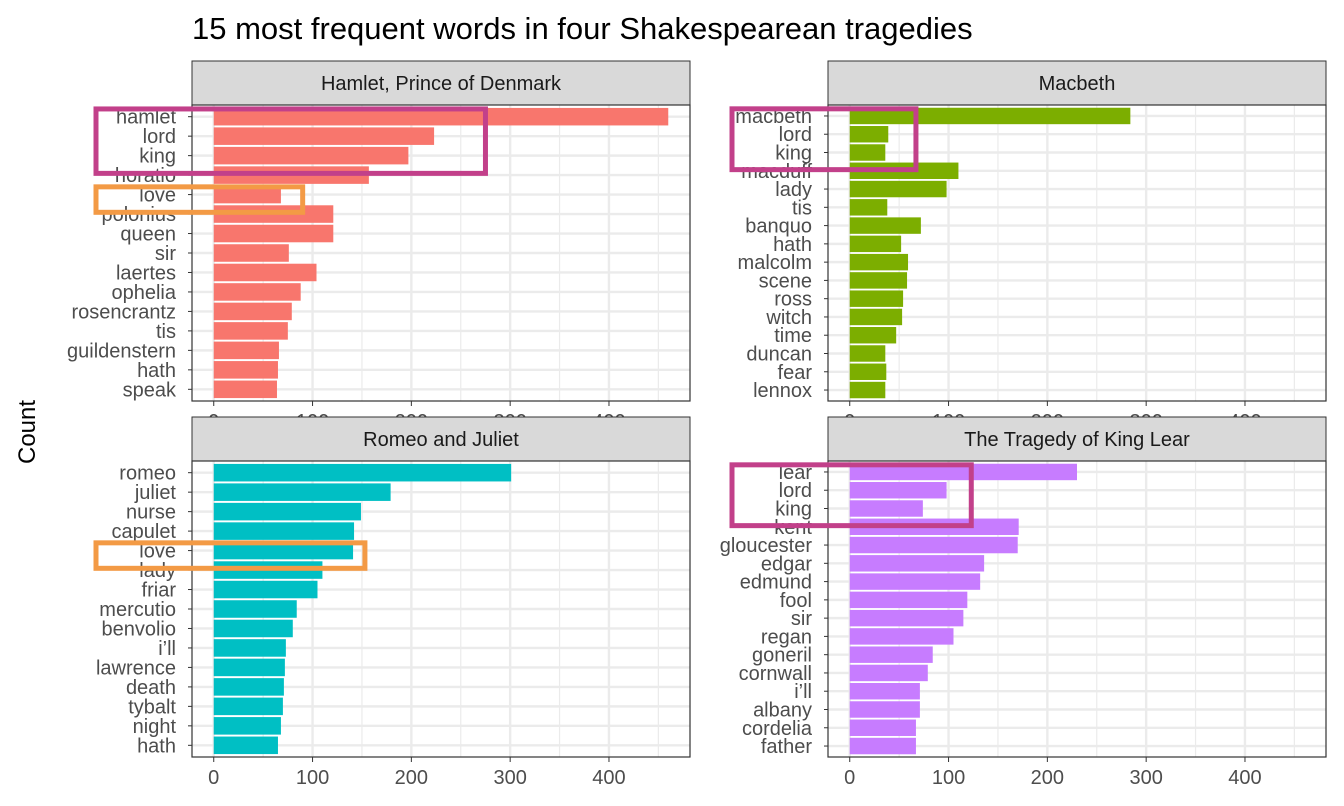 The width and height of the screenshot is (1344, 806). I want to click on y-tick-label: speak, so click(150, 390).